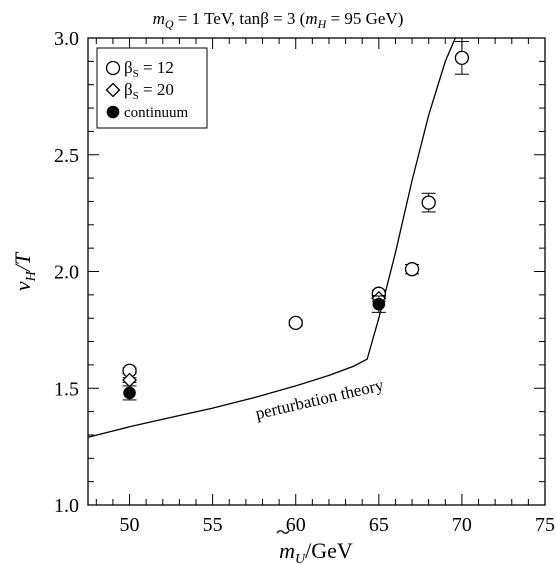 This screenshot has height=565, width=556. I want to click on y-tick-label: 2.5, so click(66, 156).